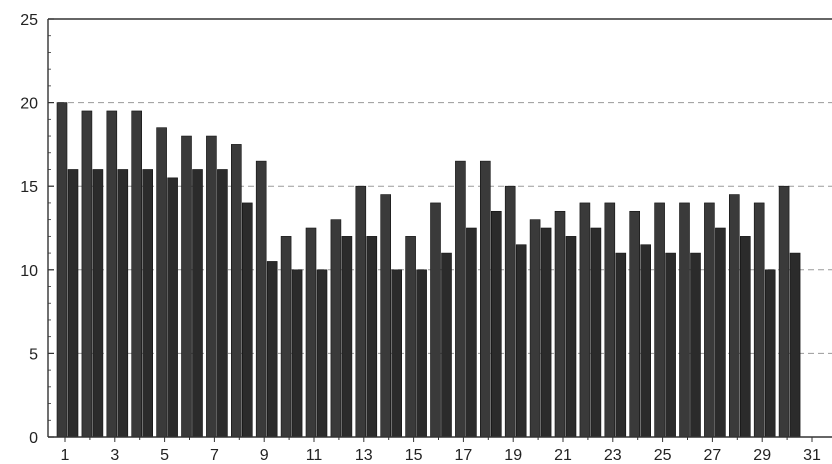  Describe the element at coordinates (37, 229) in the screenshot. I see `y-axis: 0 5 10 15 20 25` at that location.